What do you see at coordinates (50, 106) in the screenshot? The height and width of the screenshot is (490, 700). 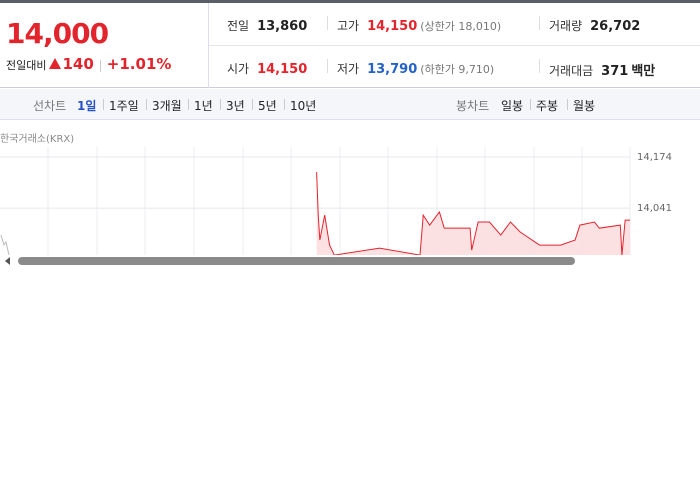 I see `tab-label: 선차트` at bounding box center [50, 106].